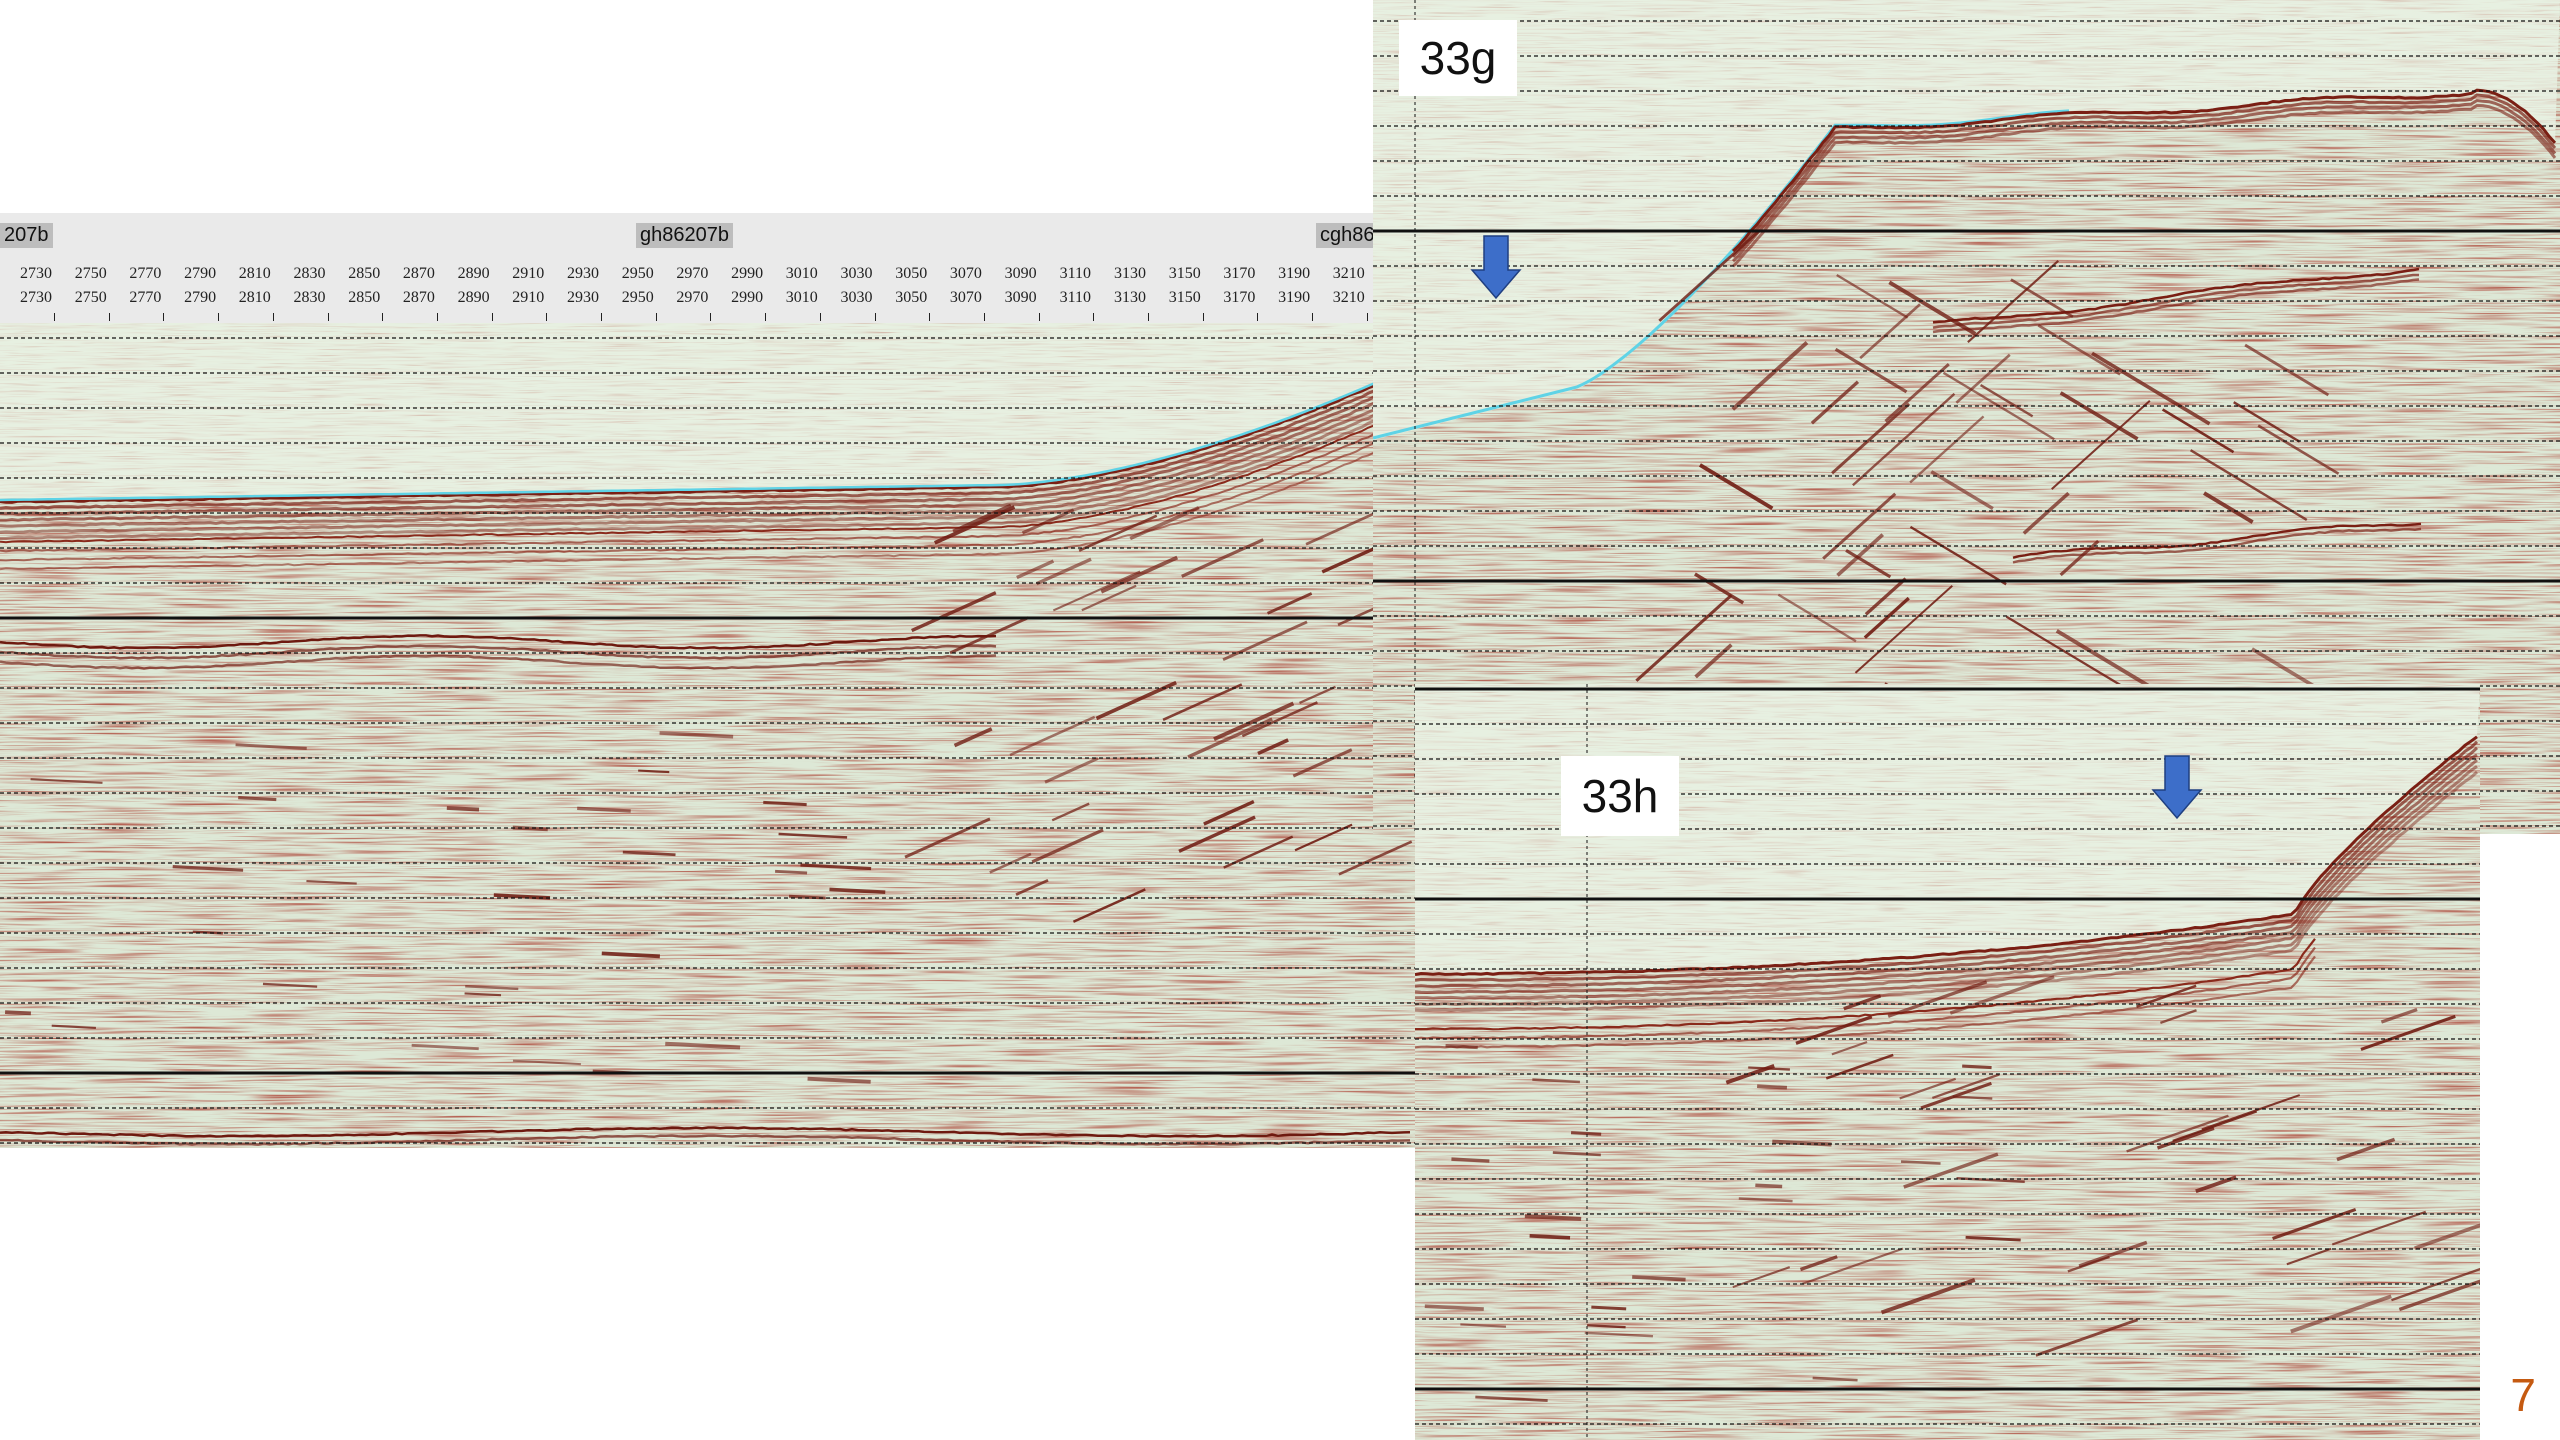 The image size is (2560, 1440). What do you see at coordinates (1458, 58) in the screenshot?
I see `panel-label-33g: 33g` at bounding box center [1458, 58].